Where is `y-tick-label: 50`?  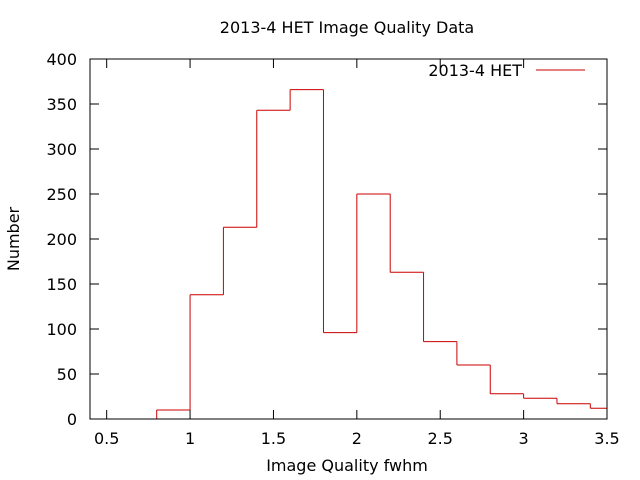 y-tick-label: 50 is located at coordinates (67, 374).